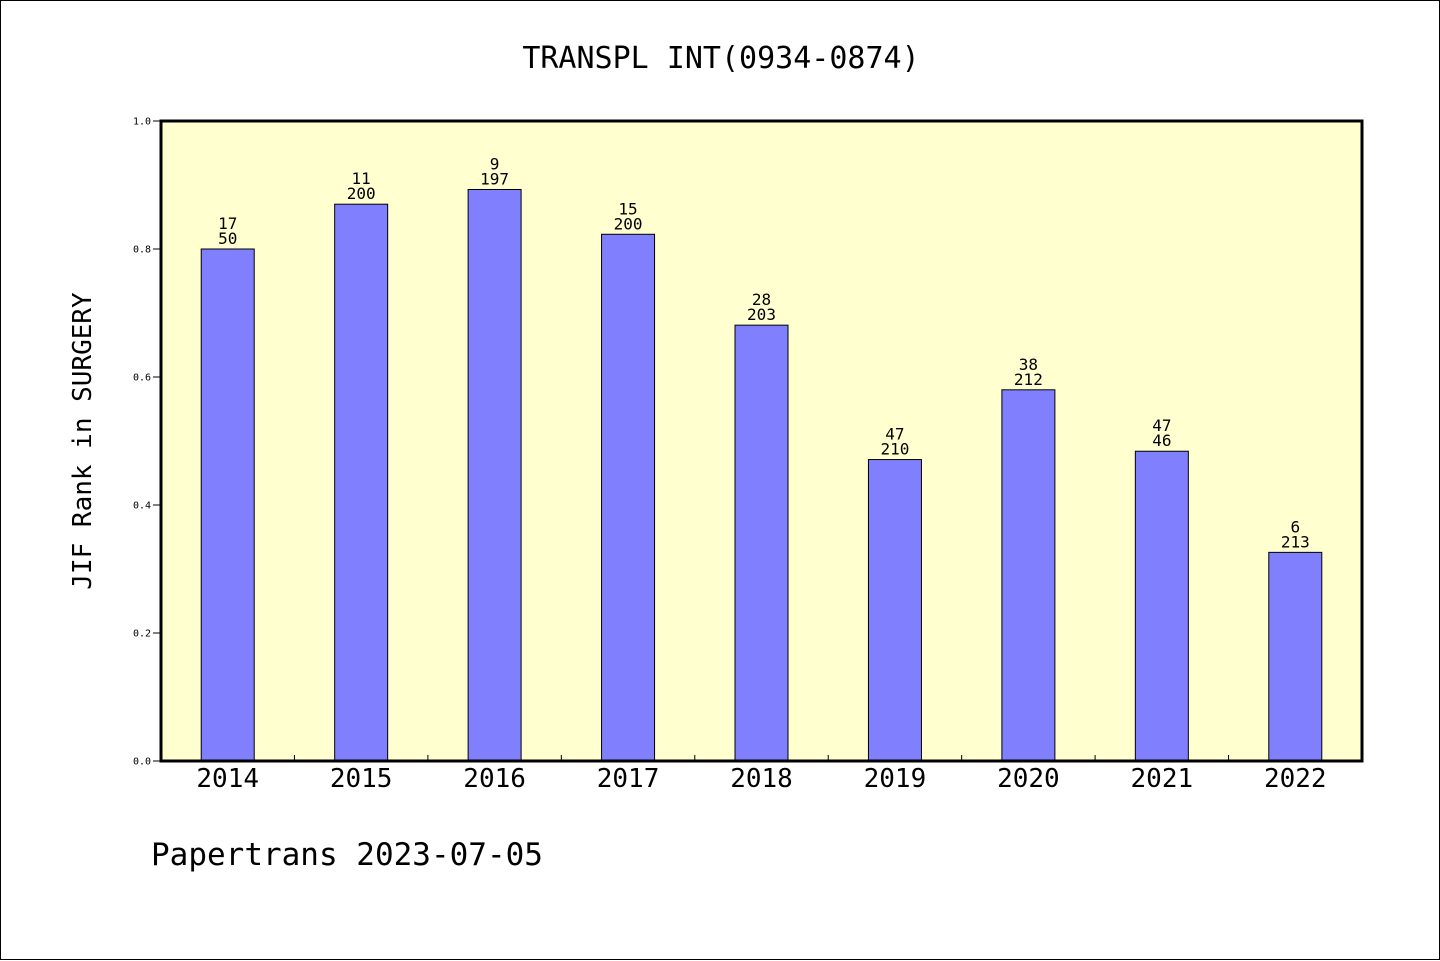 The height and width of the screenshot is (961, 1440). I want to click on x-tick-label: 2016, so click(494, 779).